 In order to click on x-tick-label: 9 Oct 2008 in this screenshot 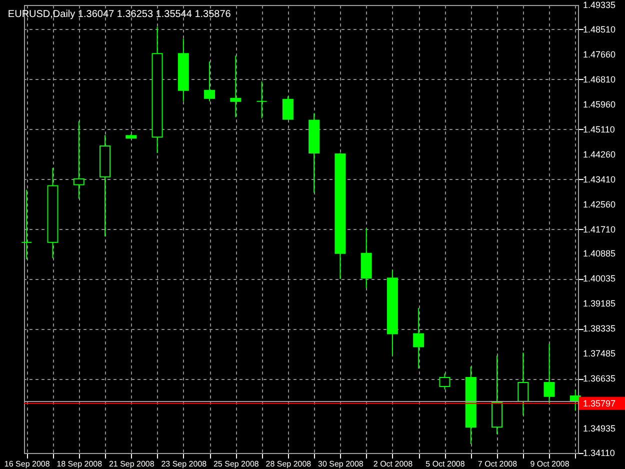, I will do `click(550, 464)`.